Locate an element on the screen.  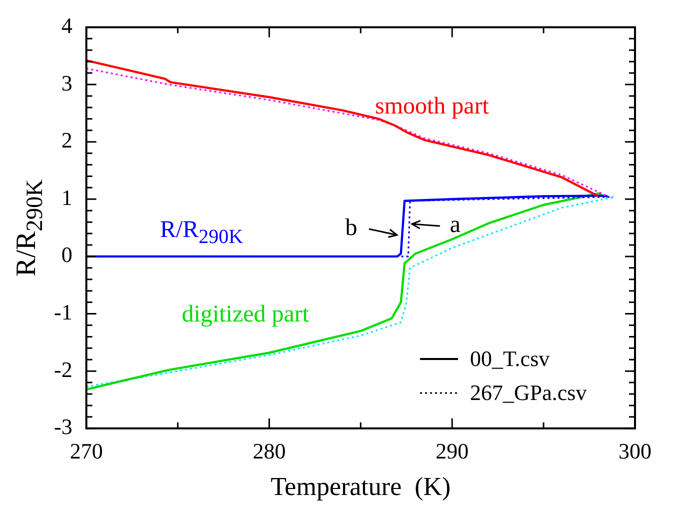
y-tick-label: 2 is located at coordinates (66, 140).